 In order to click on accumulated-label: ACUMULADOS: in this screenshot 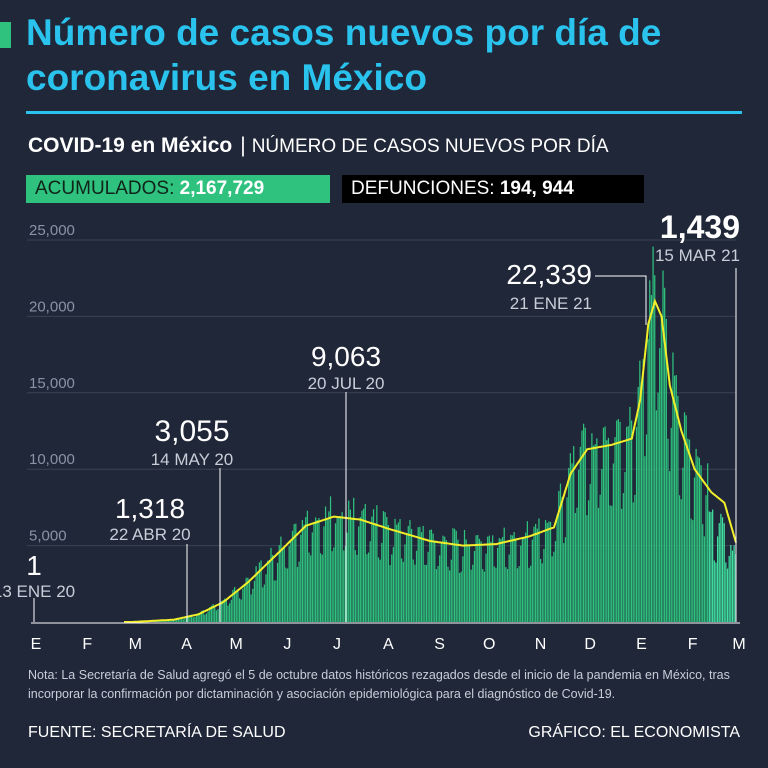, I will do `click(105, 188)`.